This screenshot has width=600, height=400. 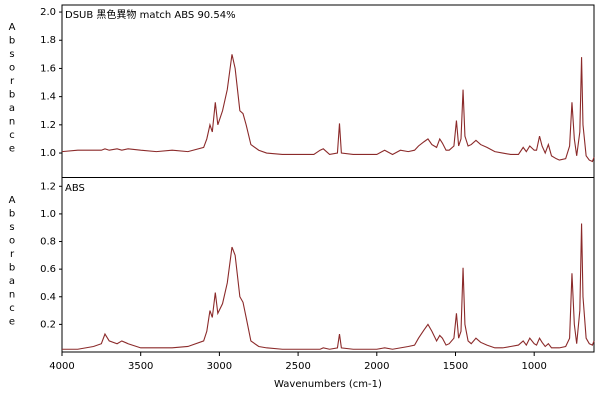 What do you see at coordinates (48, 297) in the screenshot?
I see `y-tick-label: 0.4` at bounding box center [48, 297].